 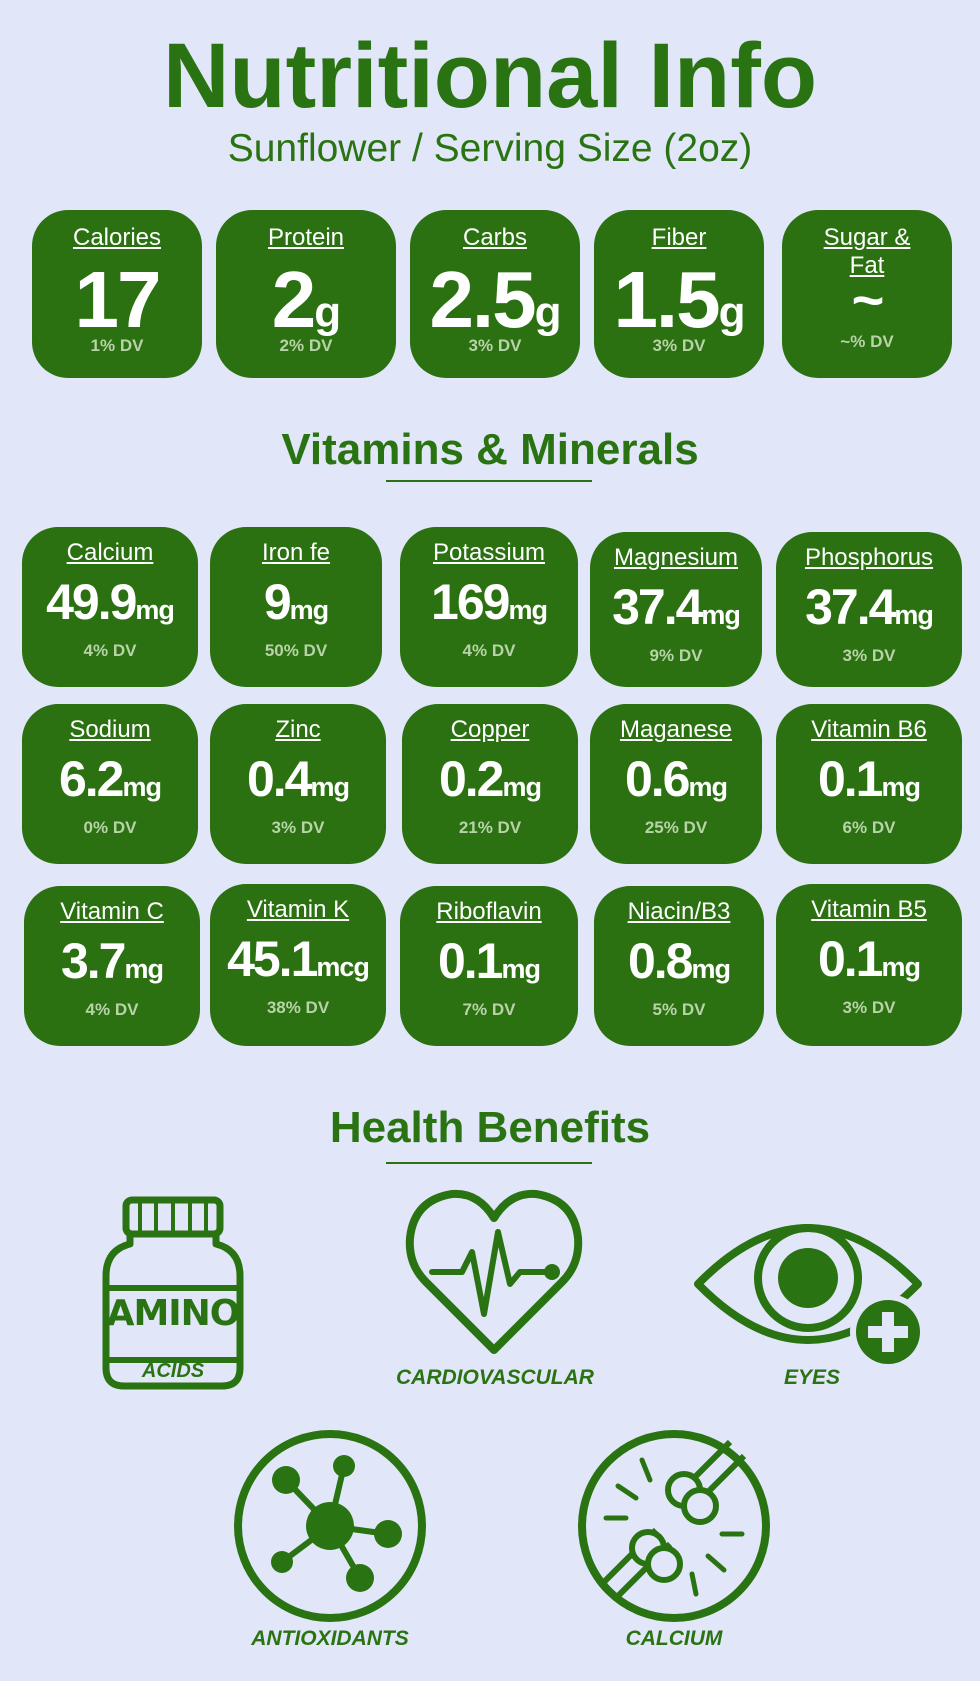 What do you see at coordinates (869, 827) in the screenshot?
I see `vitamin-dv: 6% DV` at bounding box center [869, 827].